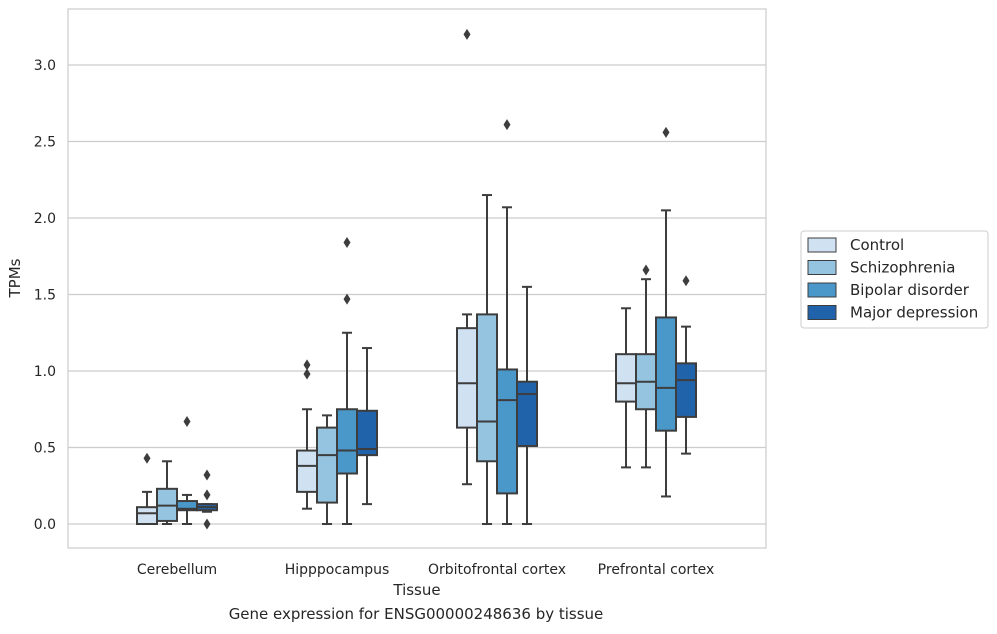 The height and width of the screenshot is (634, 997). Describe the element at coordinates (45, 449) in the screenshot. I see `y-tick-label: 0.5` at that location.